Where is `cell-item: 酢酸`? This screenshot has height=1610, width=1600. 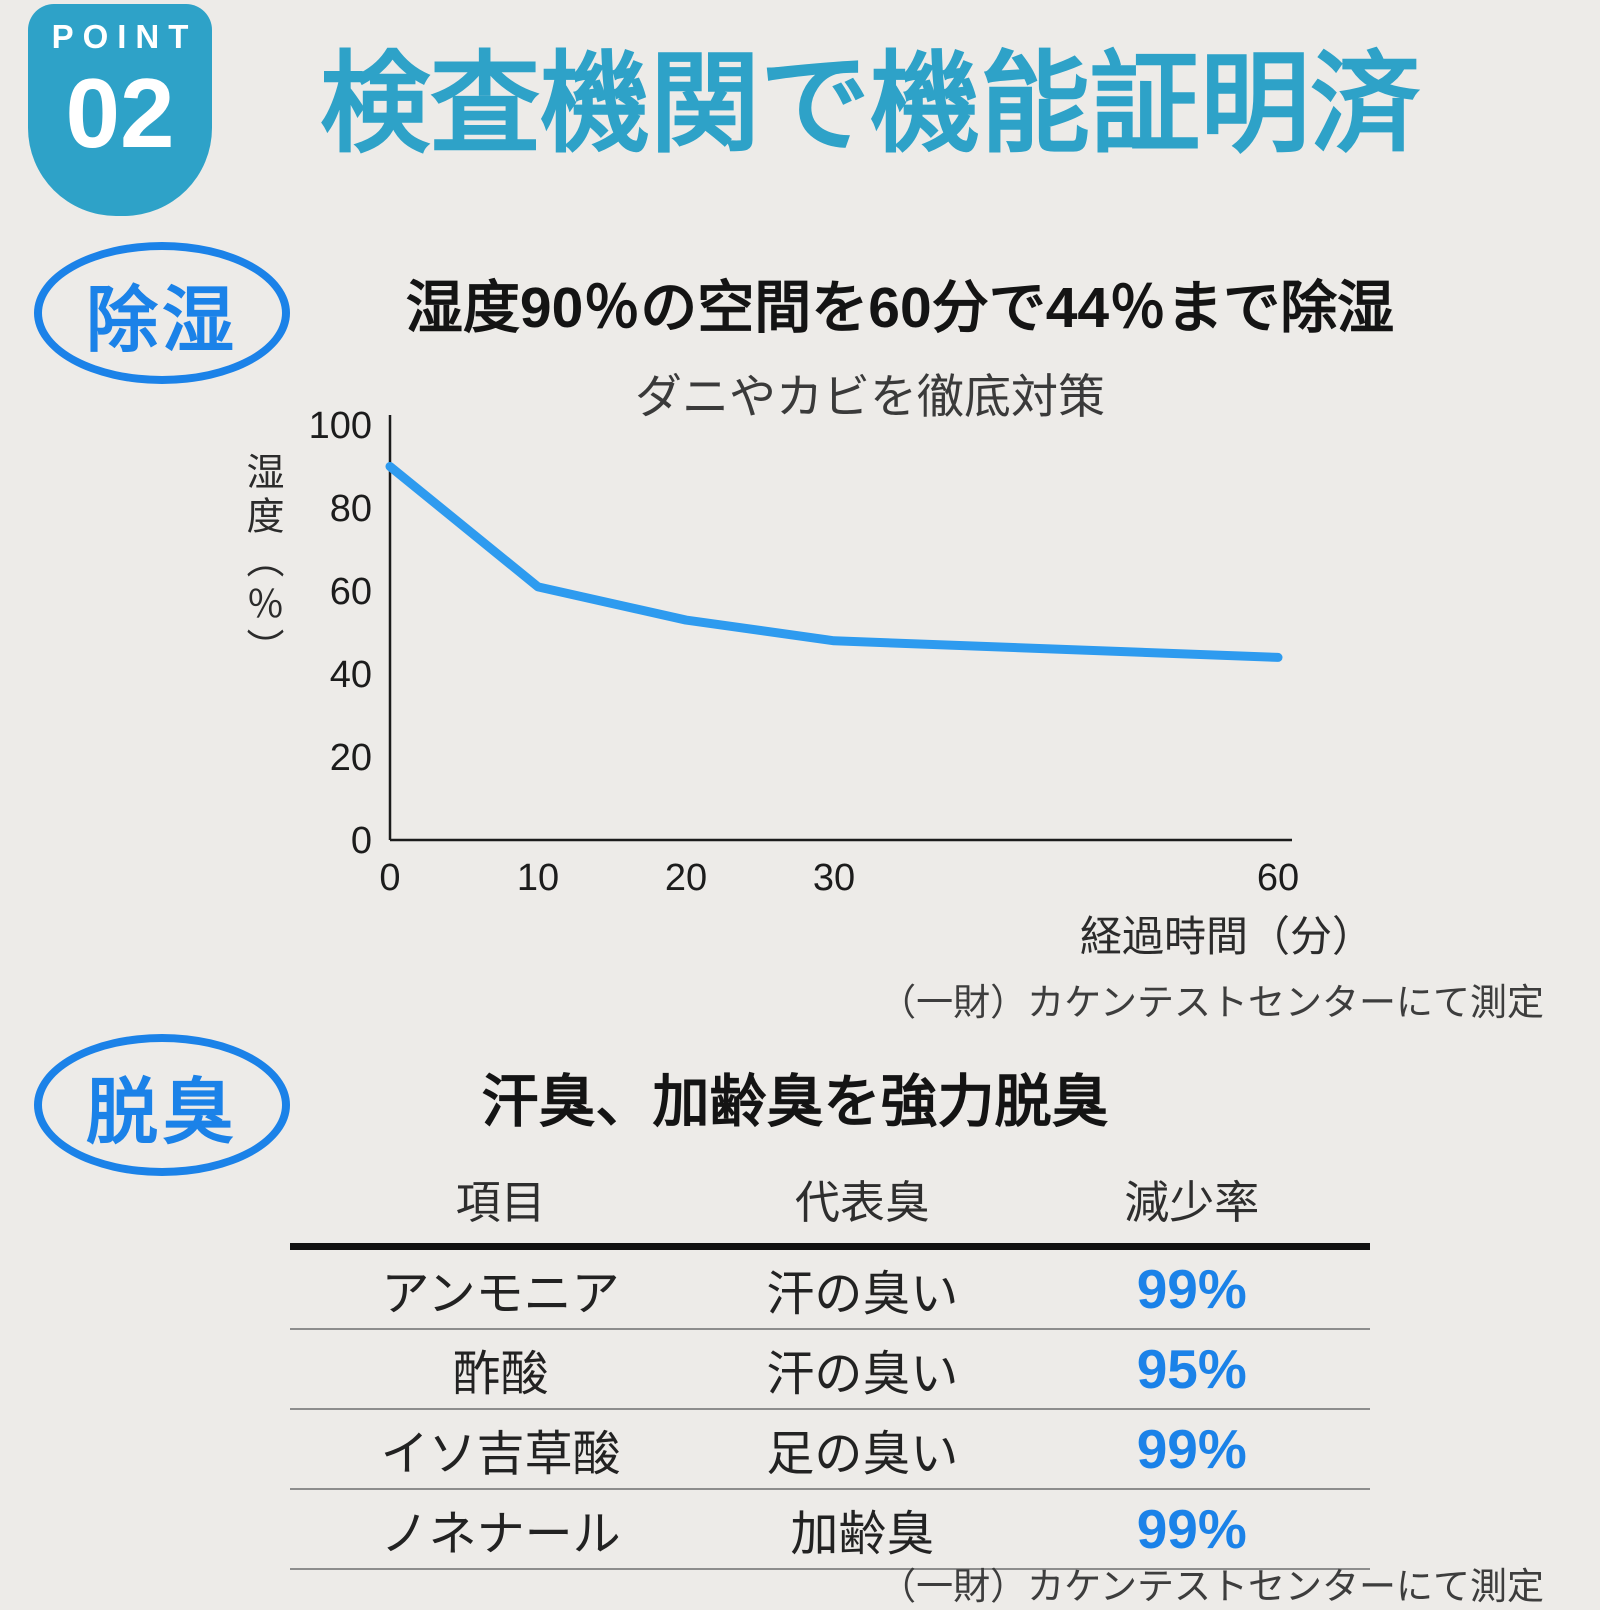
cell-item: 酢酸 is located at coordinates (500, 1374).